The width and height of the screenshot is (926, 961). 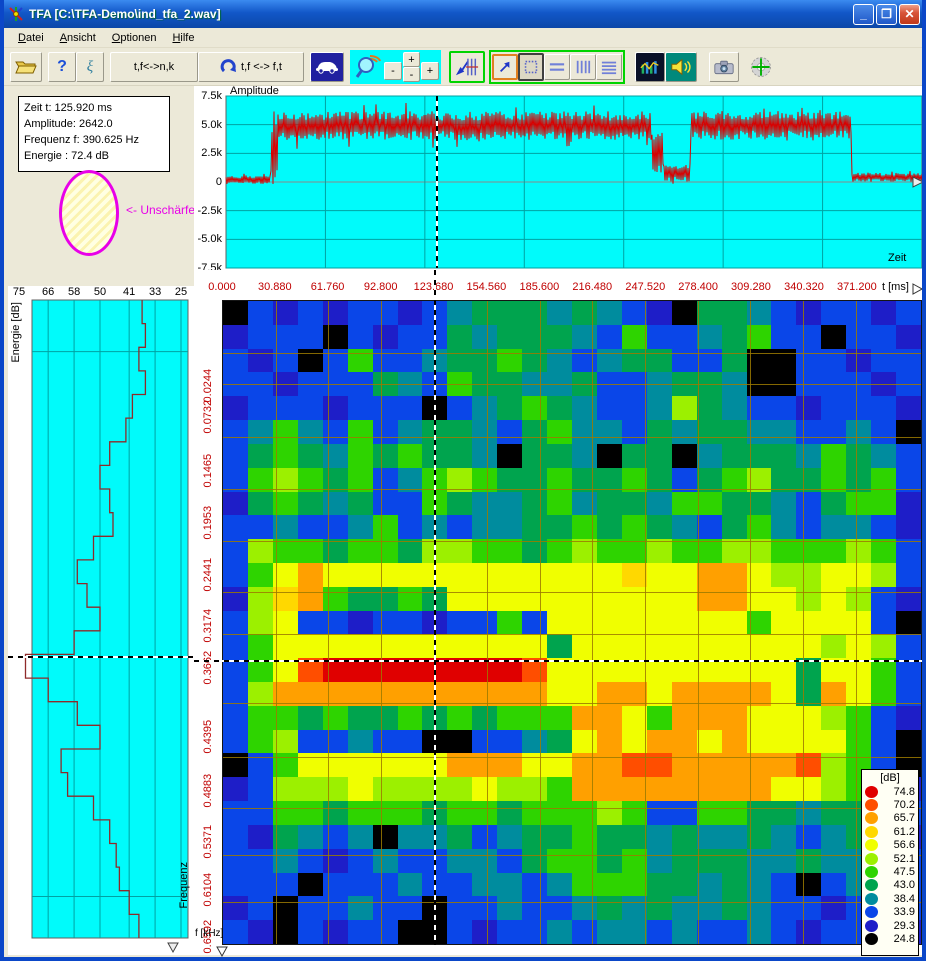 What do you see at coordinates (886, 14) in the screenshot?
I see `maximize-button: ❐` at bounding box center [886, 14].